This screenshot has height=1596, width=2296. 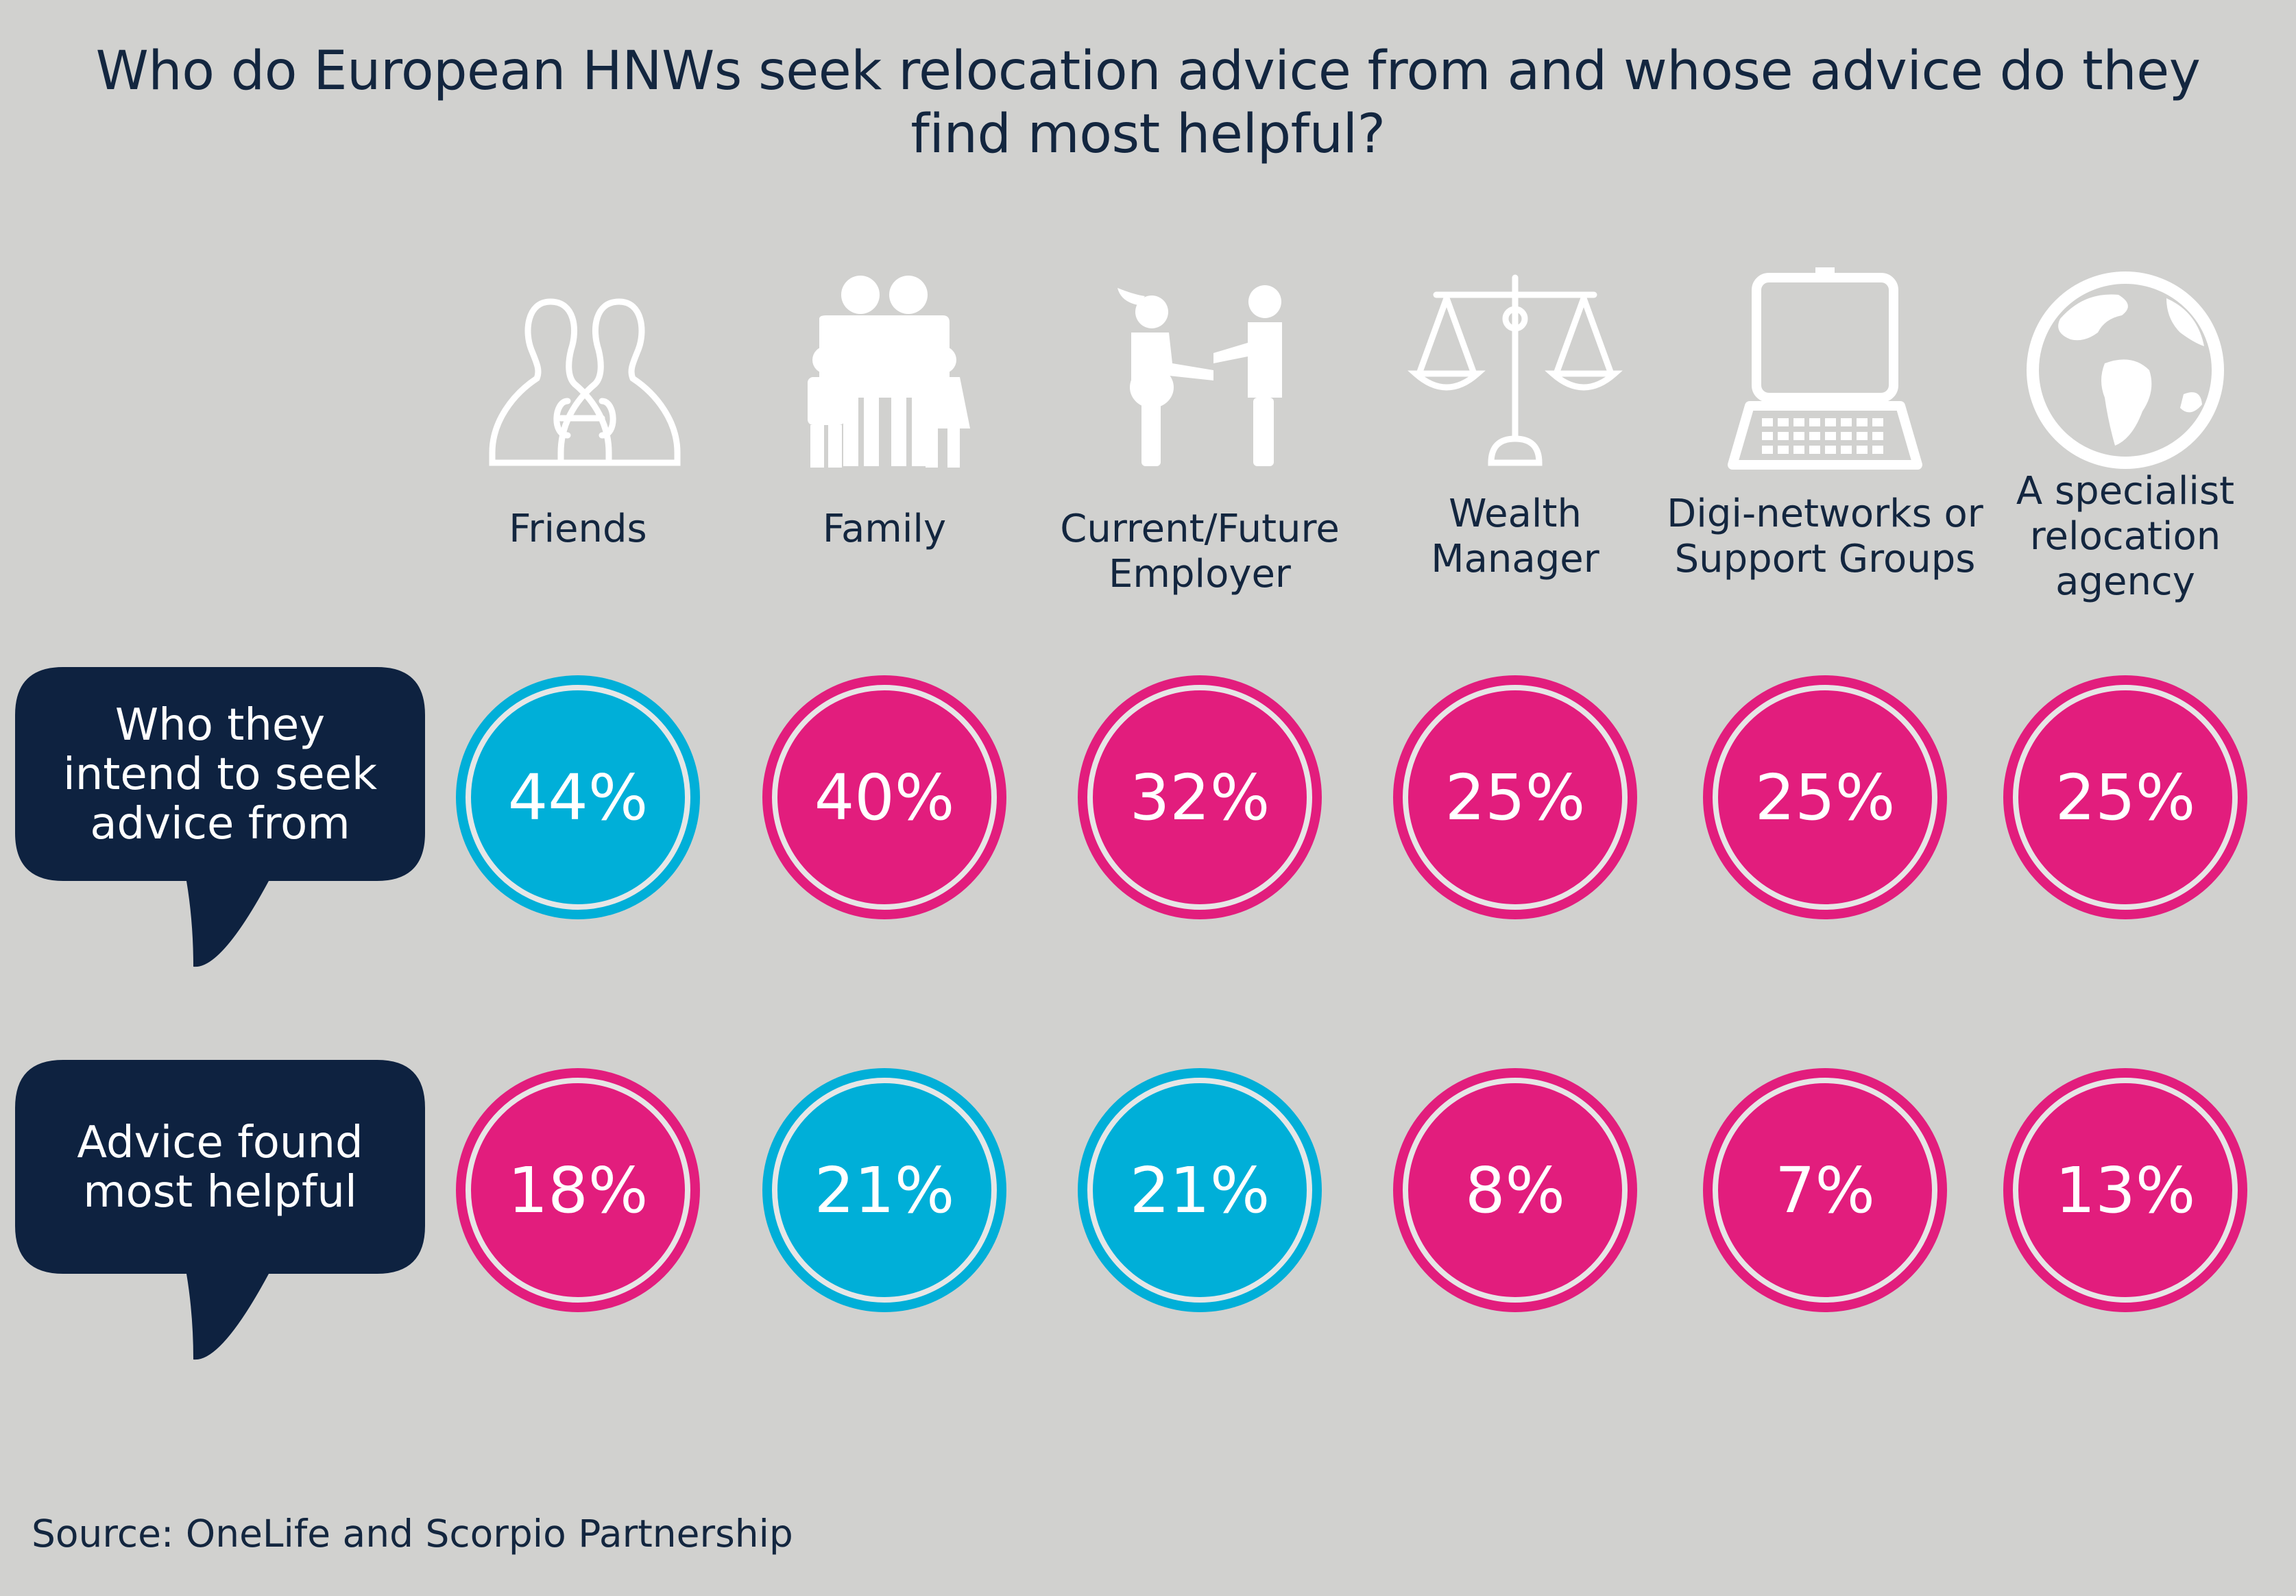 I want to click on category-label: Wealth Manager, so click(x=1515, y=536).